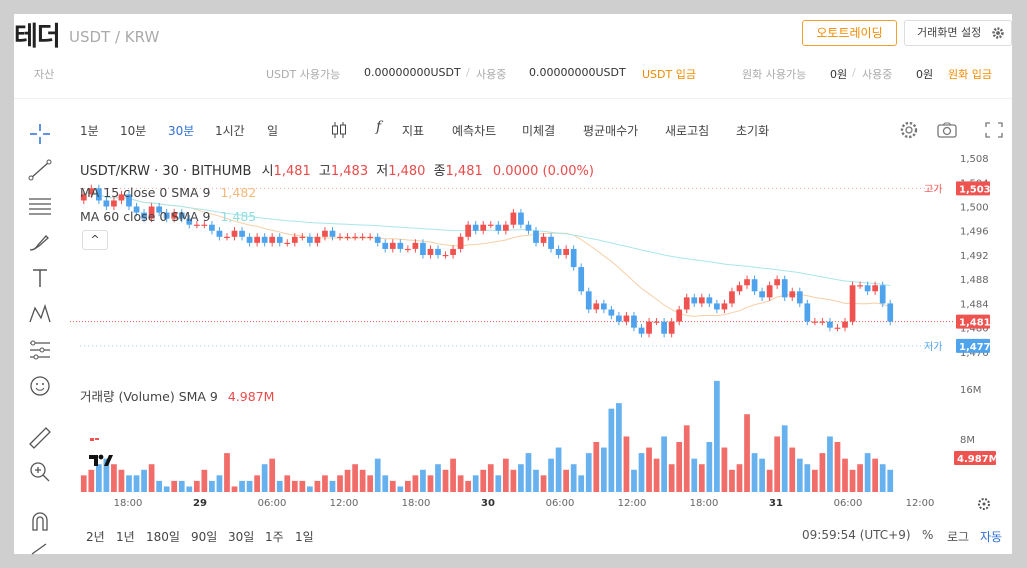 This screenshot has width=1027, height=568. I want to click on ruler-icon, so click(40, 436).